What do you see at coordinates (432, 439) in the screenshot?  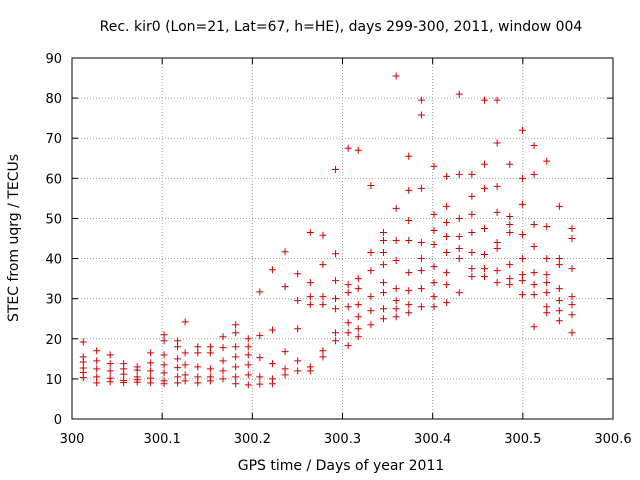 I see `x-tick-label: 300.4` at bounding box center [432, 439].